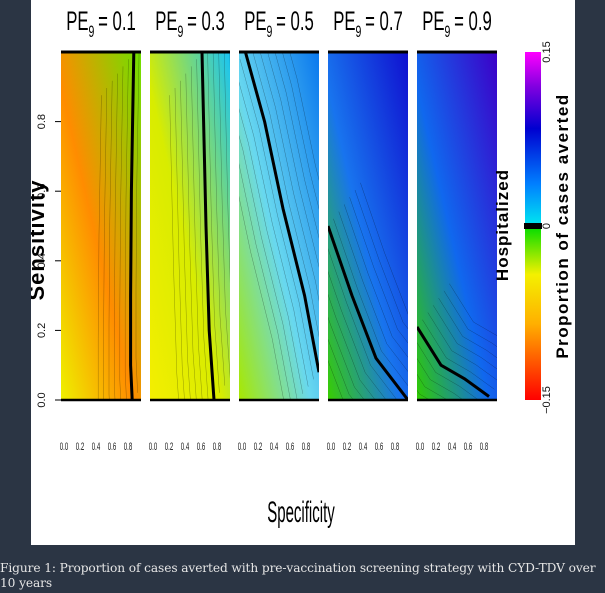  Describe the element at coordinates (457, 23) in the screenshot. I see `panel-title: PE9 = 0.9` at that location.